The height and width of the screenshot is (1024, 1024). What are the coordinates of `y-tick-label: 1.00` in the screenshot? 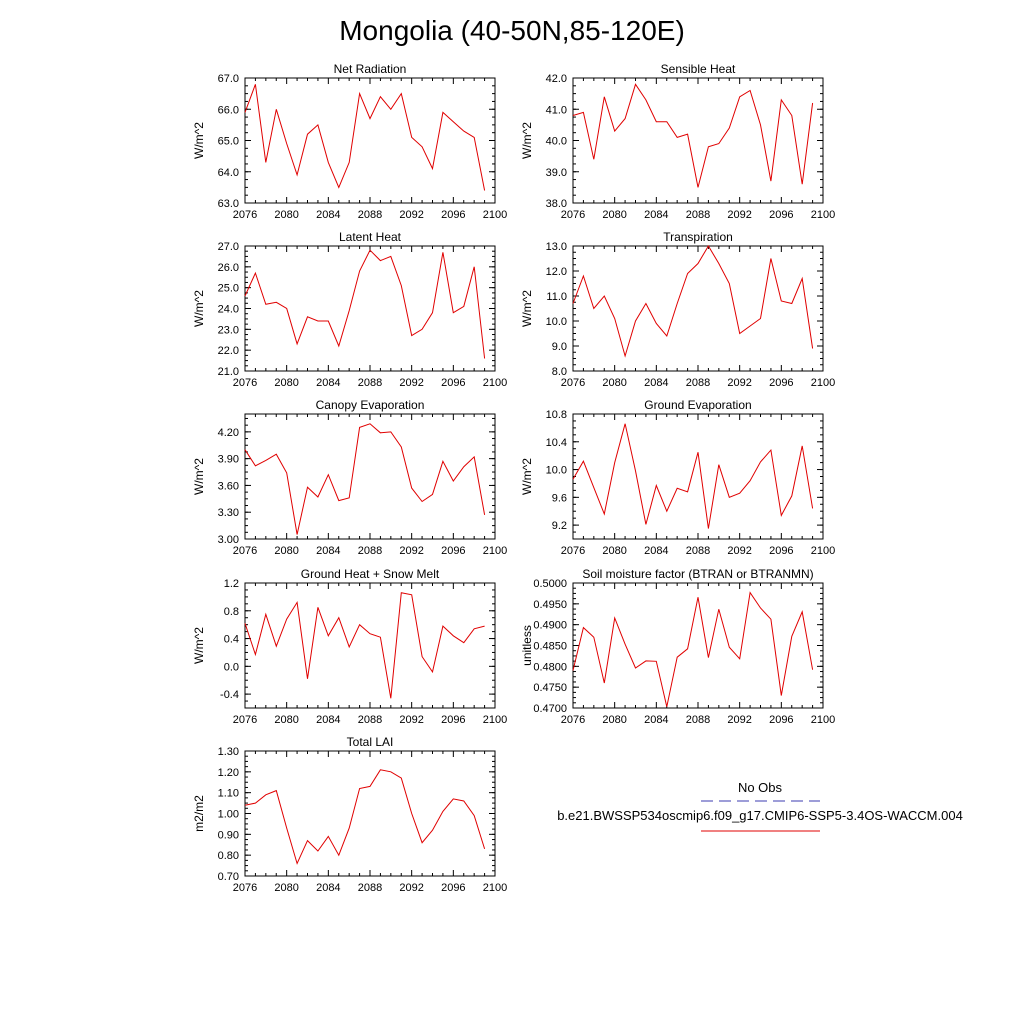 It's located at (228, 815).